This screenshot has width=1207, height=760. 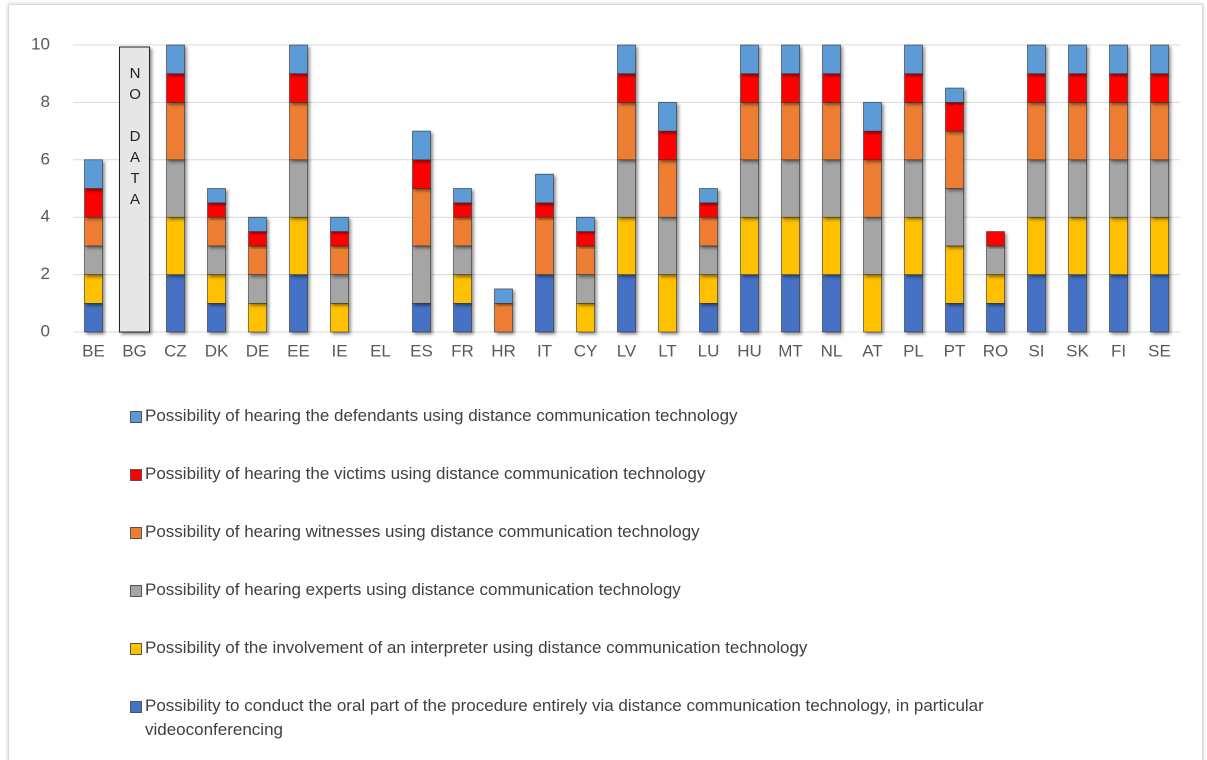 What do you see at coordinates (45, 158) in the screenshot?
I see `y-tick-label: 6` at bounding box center [45, 158].